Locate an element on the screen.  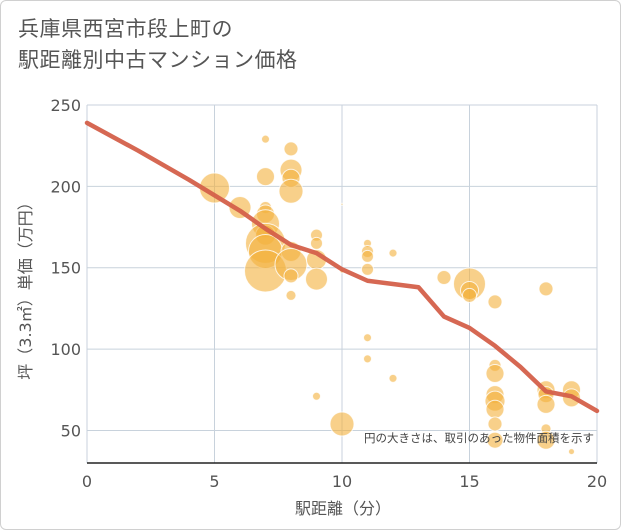
chart-title-line1: 兵庫県西宮市段上町の is located at coordinates (125, 29).